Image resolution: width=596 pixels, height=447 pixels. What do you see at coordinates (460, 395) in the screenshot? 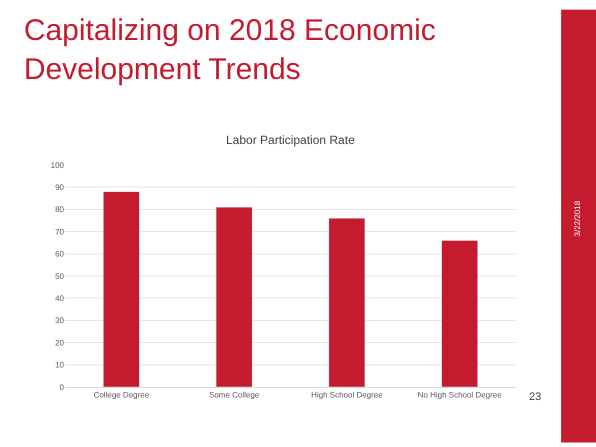
I see `x-tick-label: No High School Degree` at bounding box center [460, 395].